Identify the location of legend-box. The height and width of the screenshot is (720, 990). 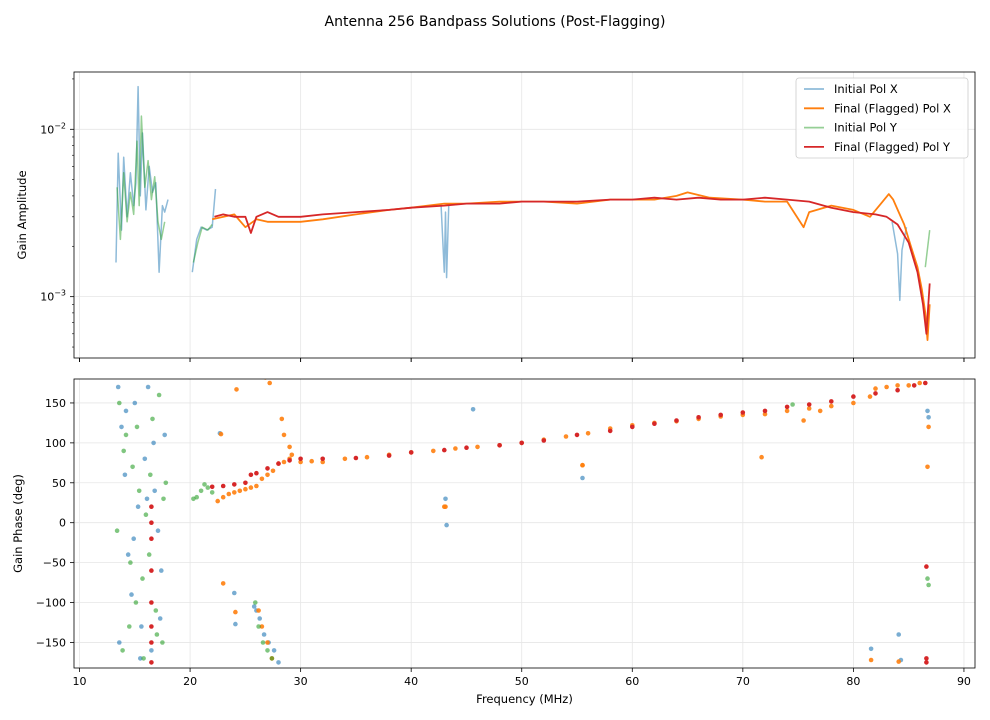
(882, 118).